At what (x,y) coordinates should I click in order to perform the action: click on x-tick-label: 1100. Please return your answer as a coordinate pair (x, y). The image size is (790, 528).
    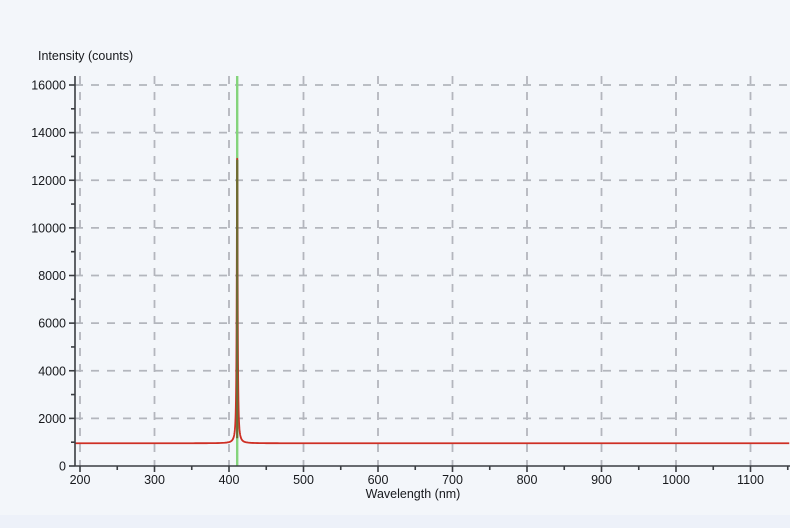
    Looking at the image, I should click on (750, 480).